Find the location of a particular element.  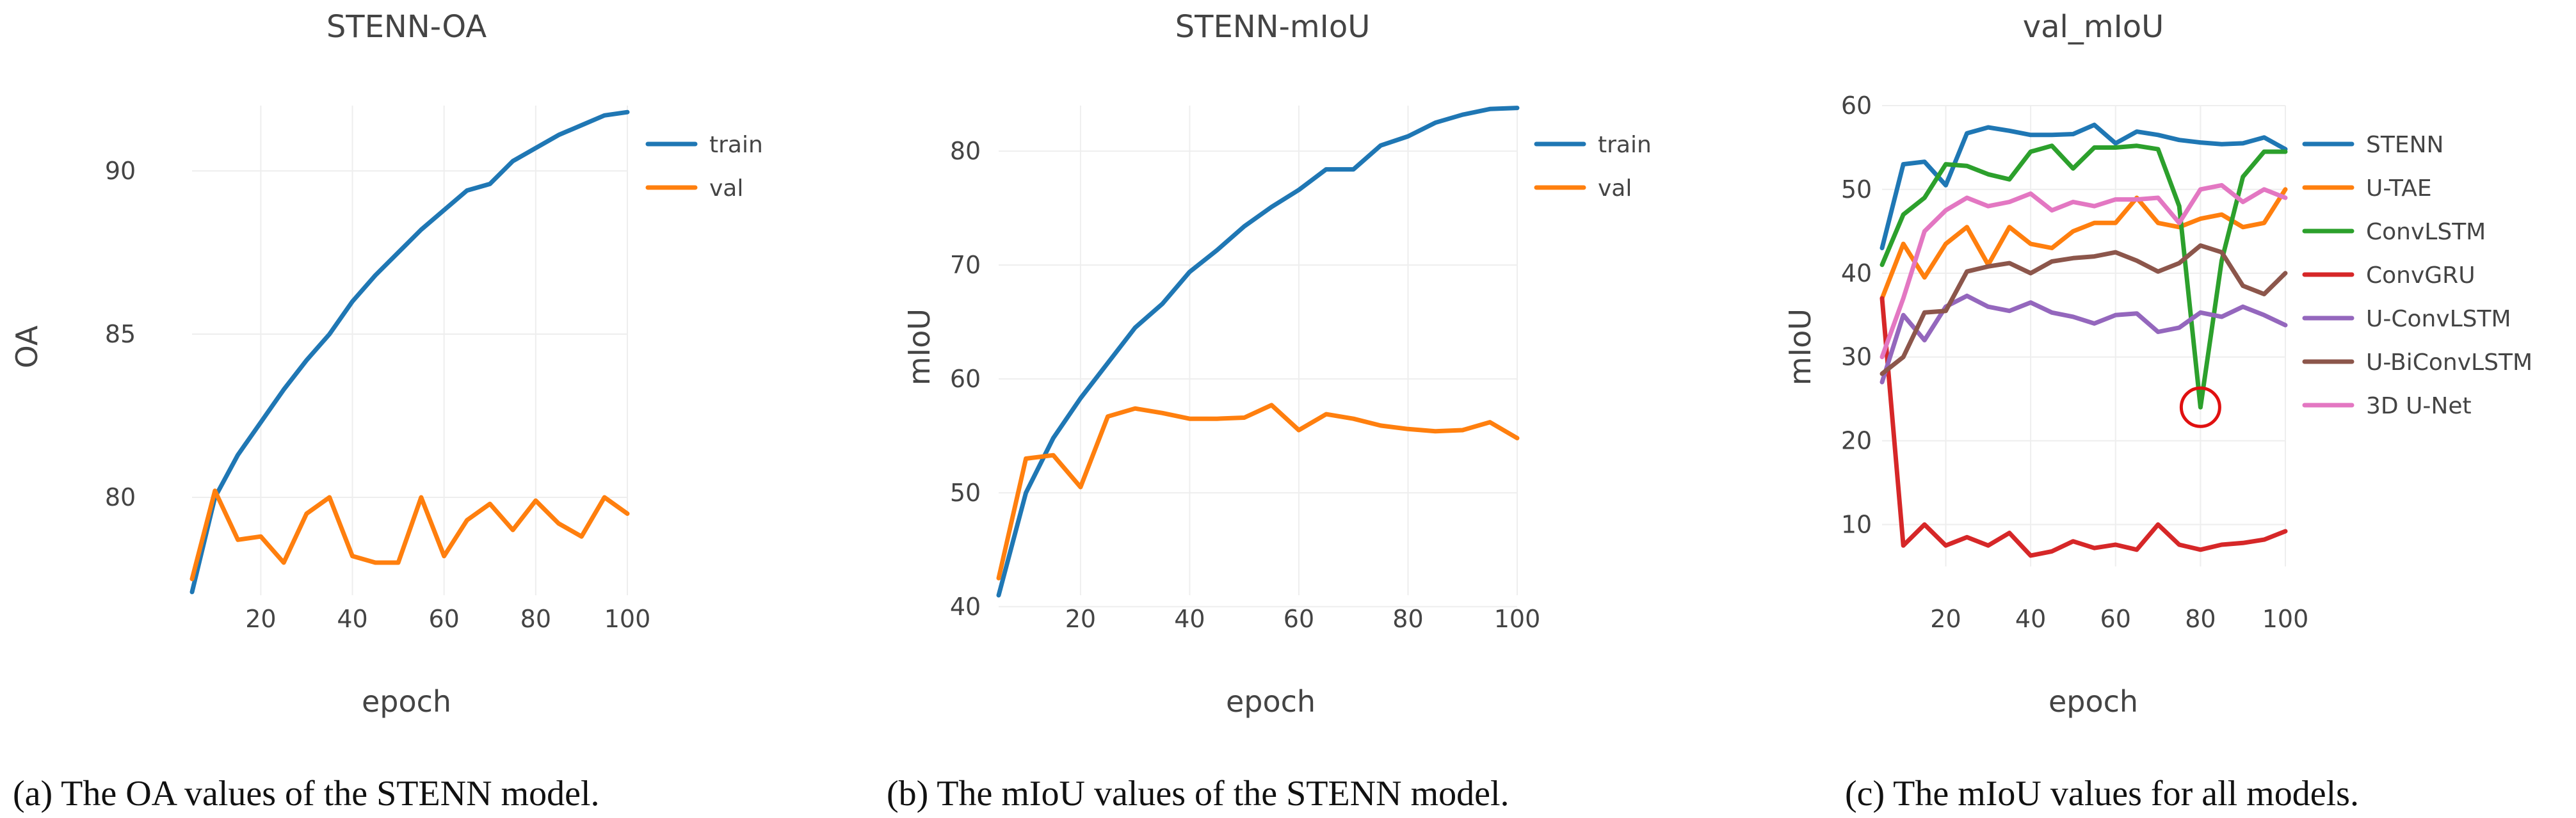

y-tick-label: 30 is located at coordinates (1856, 357).